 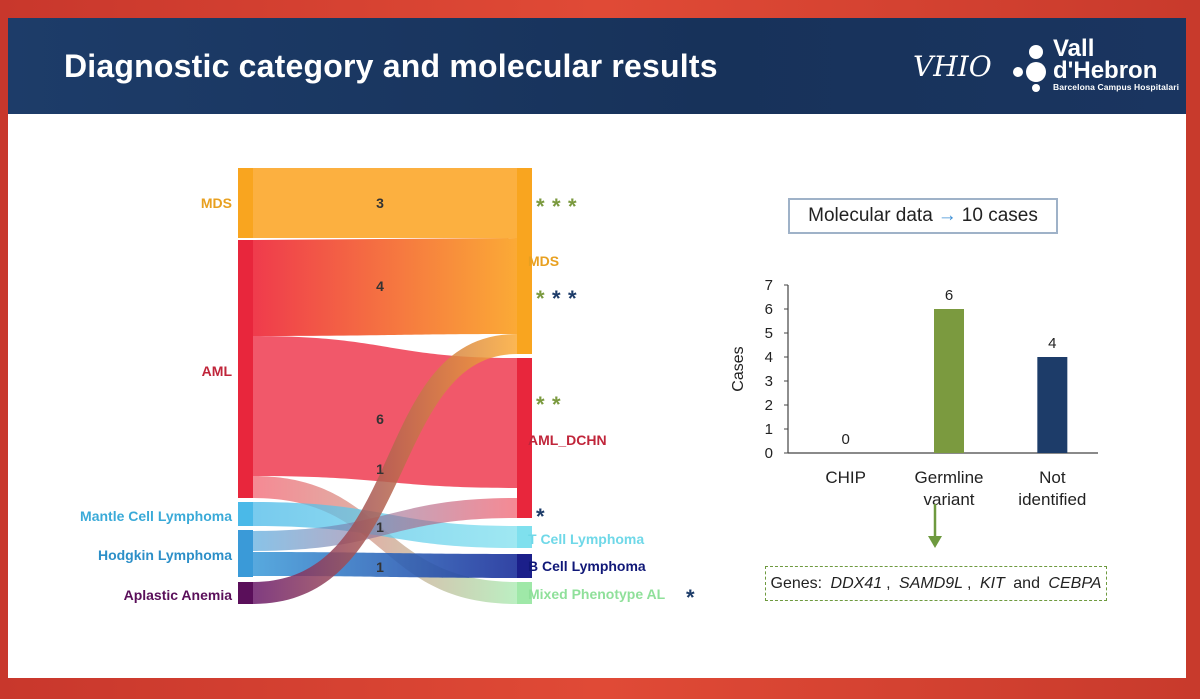 I want to click on y-tick-label: 5, so click(x=769, y=333).